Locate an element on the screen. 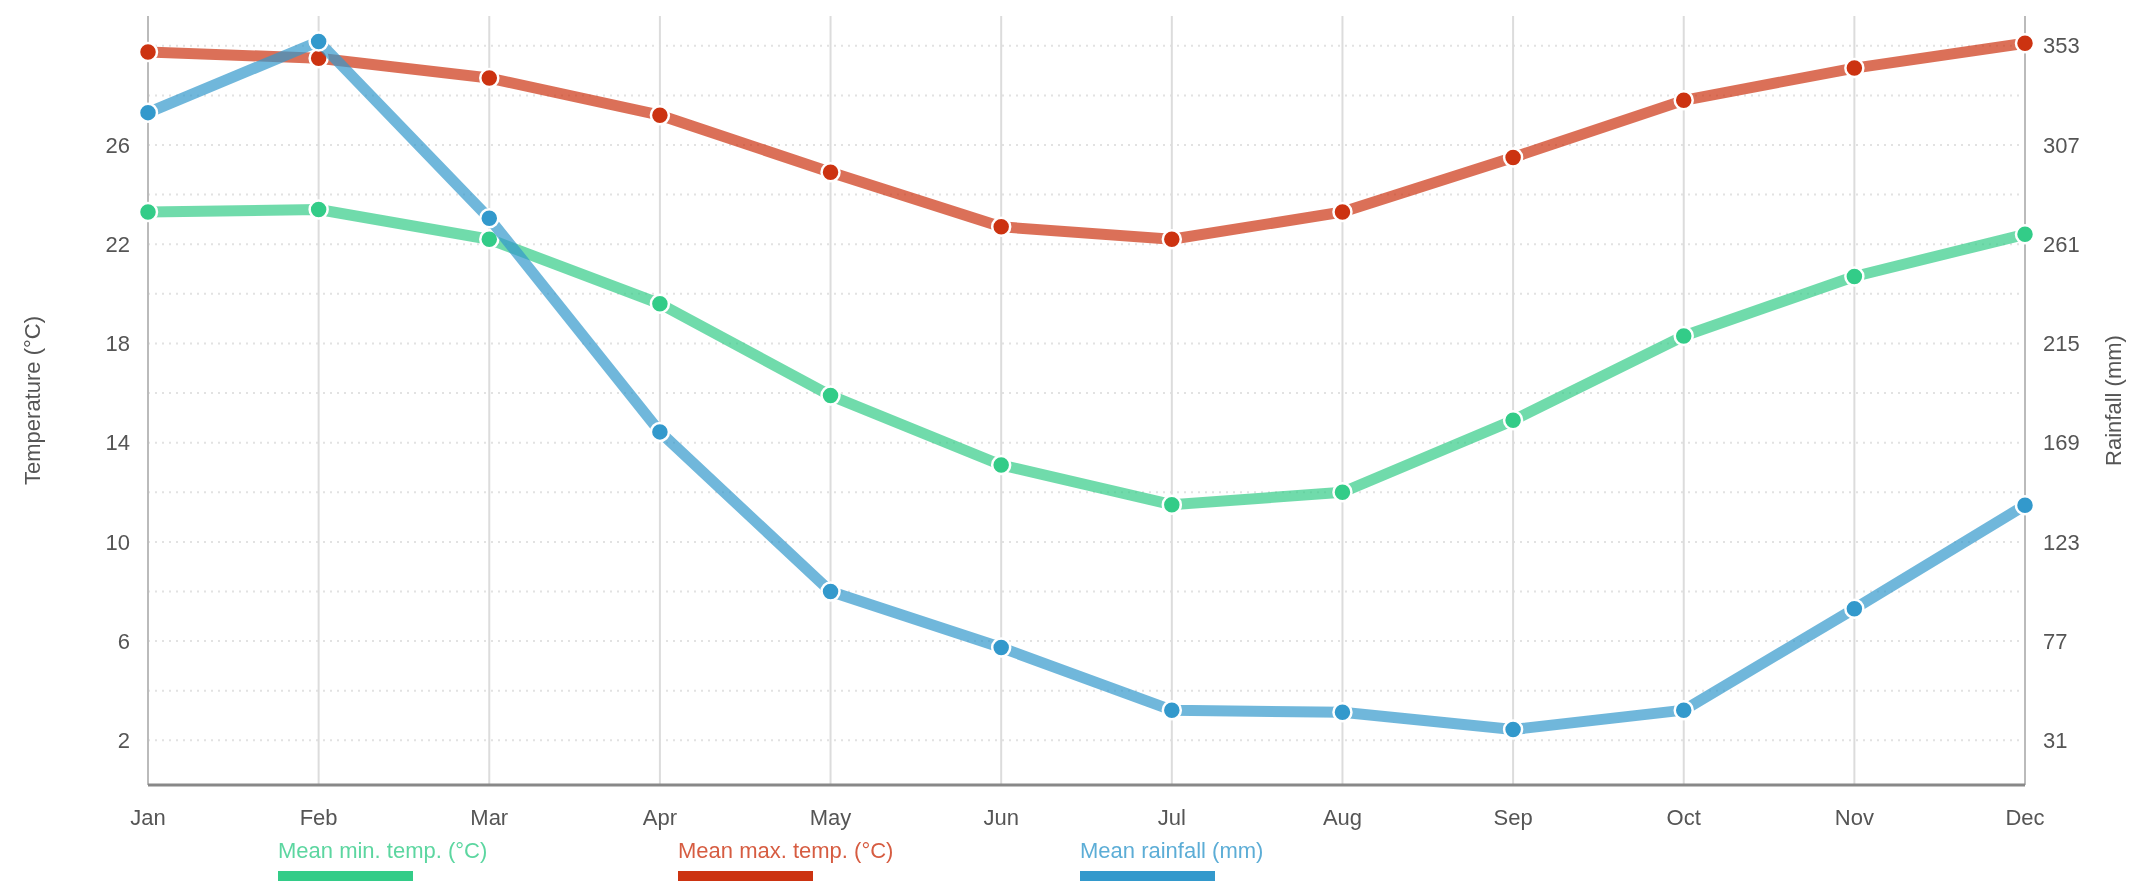 This screenshot has height=892, width=2155. x-tick-label: Jan is located at coordinates (148, 817).